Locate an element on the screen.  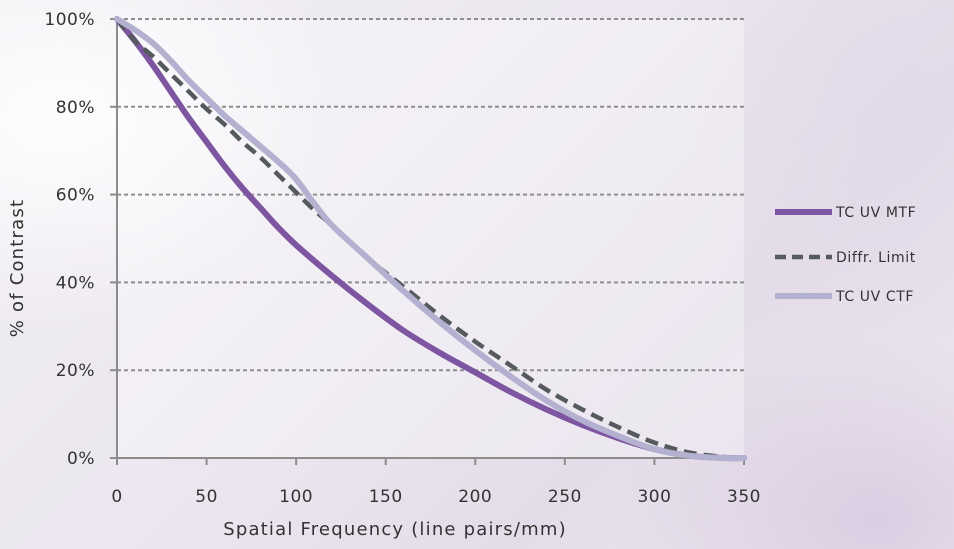
legend: TC UV MTF Diffr. Limit TC UV CTF is located at coordinates (845, 255).